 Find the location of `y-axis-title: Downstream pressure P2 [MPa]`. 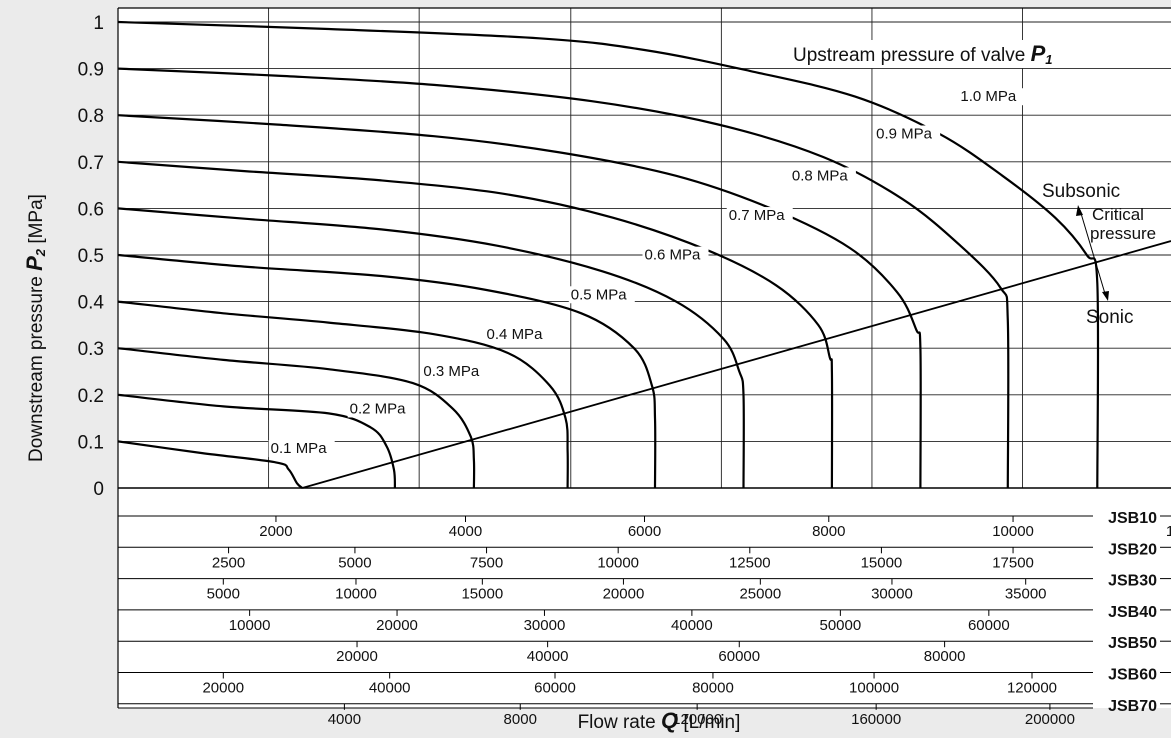

y-axis-title: Downstream pressure P2 [MPa] is located at coordinates (35, 328).